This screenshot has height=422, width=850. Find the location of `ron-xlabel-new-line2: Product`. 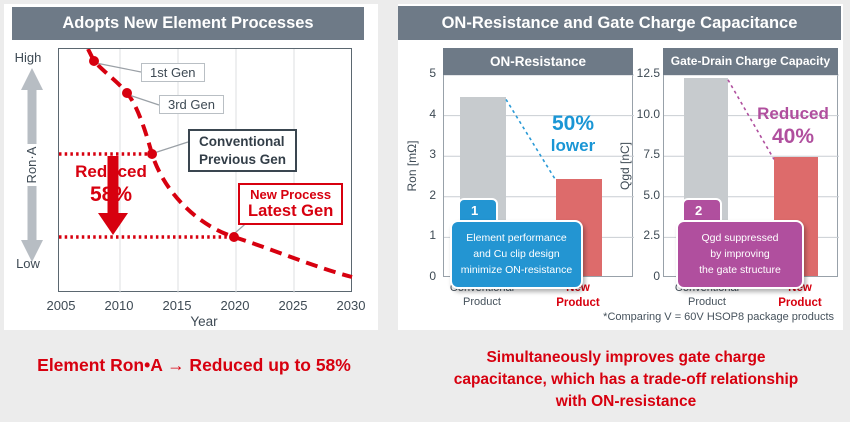

ron-xlabel-new-line2: Product is located at coordinates (578, 302).